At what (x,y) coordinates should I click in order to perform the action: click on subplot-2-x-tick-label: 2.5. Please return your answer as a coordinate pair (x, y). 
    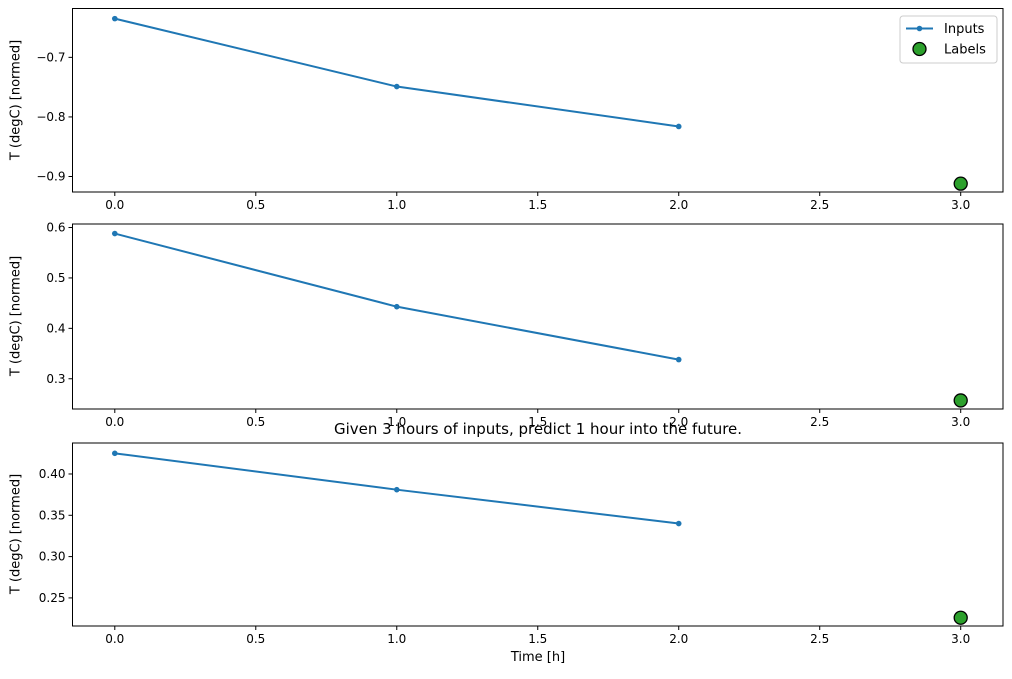
    Looking at the image, I should click on (819, 422).